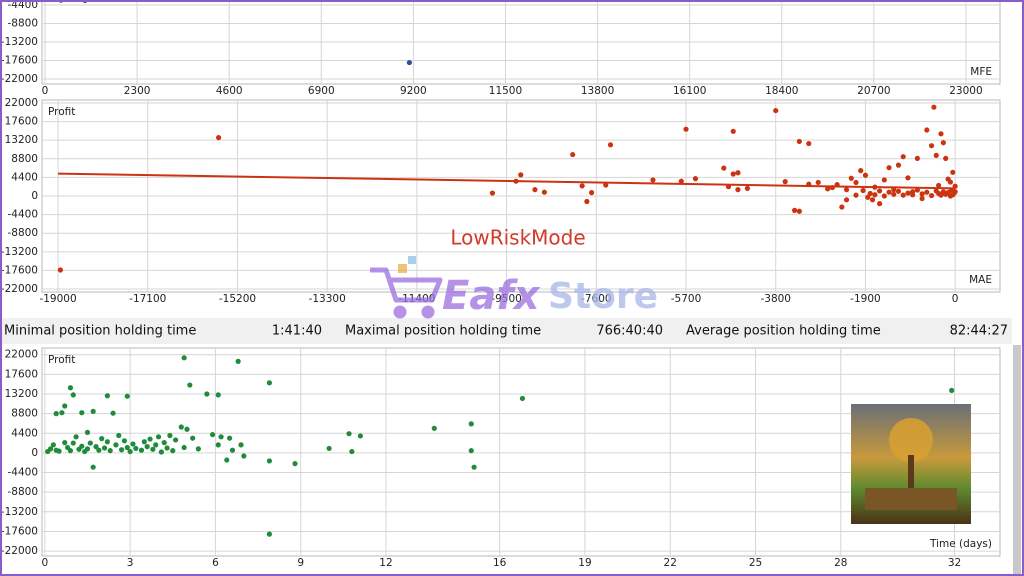  I want to click on x-tick-label: 9, so click(300, 563).